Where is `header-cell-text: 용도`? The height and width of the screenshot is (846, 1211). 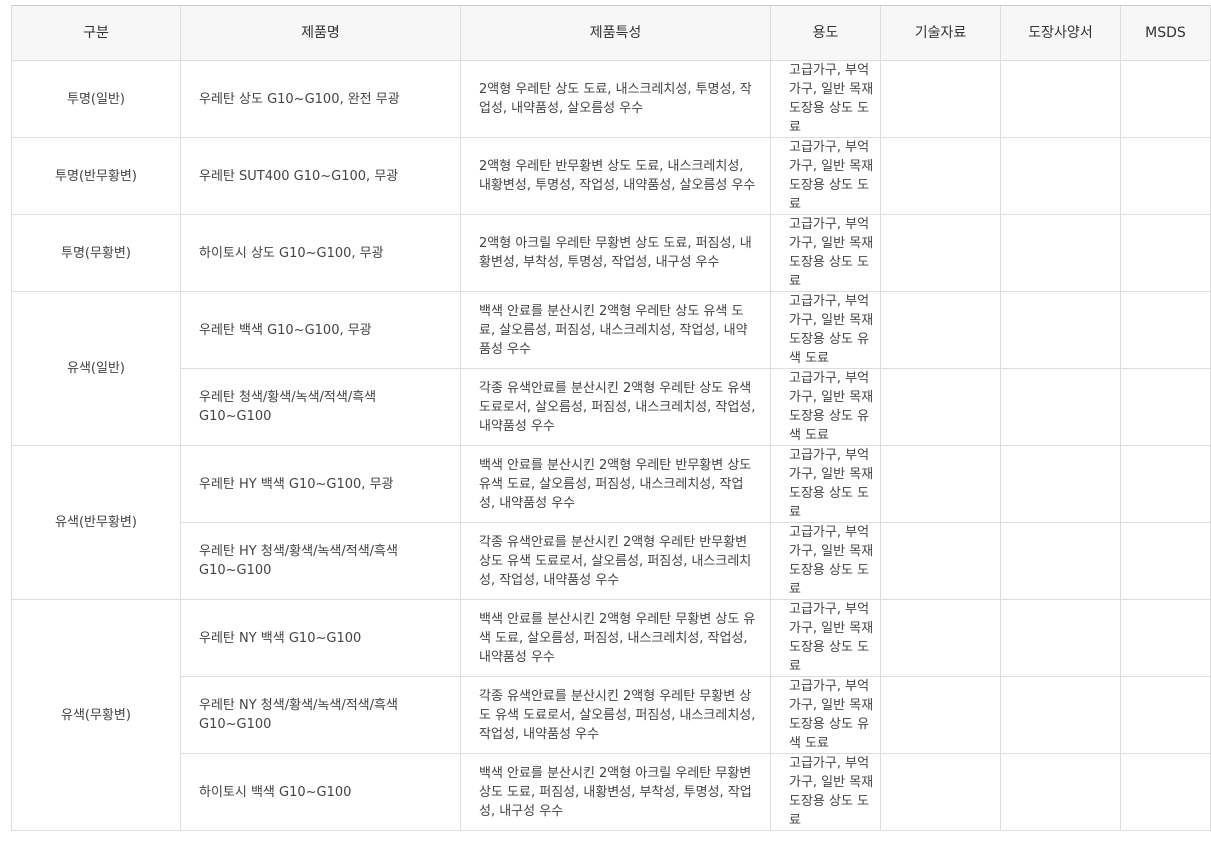 header-cell-text: 용도 is located at coordinates (825, 32).